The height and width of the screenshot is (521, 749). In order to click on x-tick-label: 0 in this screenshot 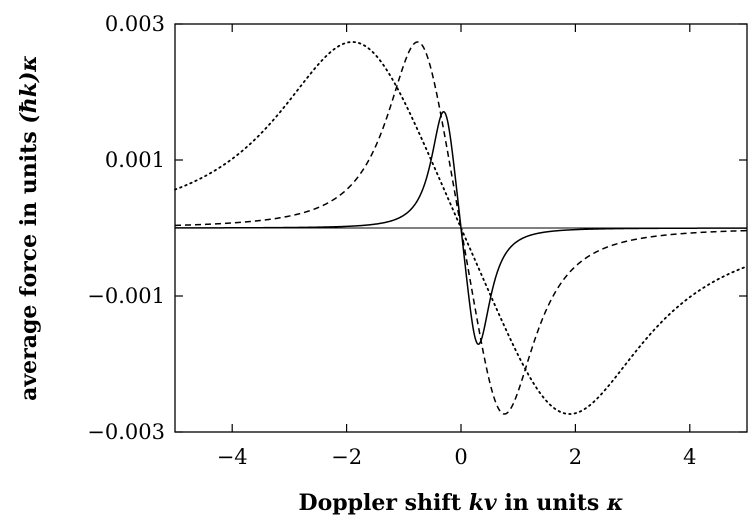, I will do `click(460, 457)`.